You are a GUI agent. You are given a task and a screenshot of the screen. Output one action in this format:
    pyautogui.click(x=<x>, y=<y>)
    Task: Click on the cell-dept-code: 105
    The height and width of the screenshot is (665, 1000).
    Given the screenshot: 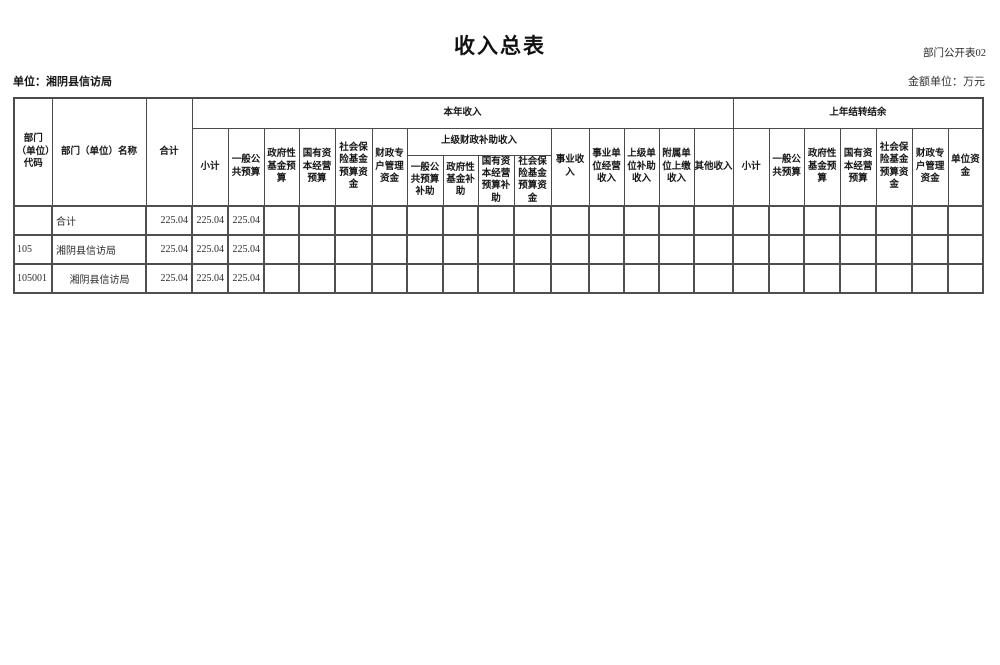 What is the action you would take?
    pyautogui.click(x=33, y=249)
    